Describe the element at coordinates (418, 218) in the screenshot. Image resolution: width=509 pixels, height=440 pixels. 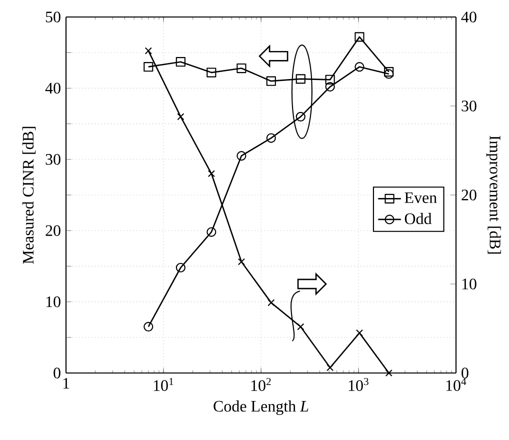
I see `legend-label: Odd` at that location.